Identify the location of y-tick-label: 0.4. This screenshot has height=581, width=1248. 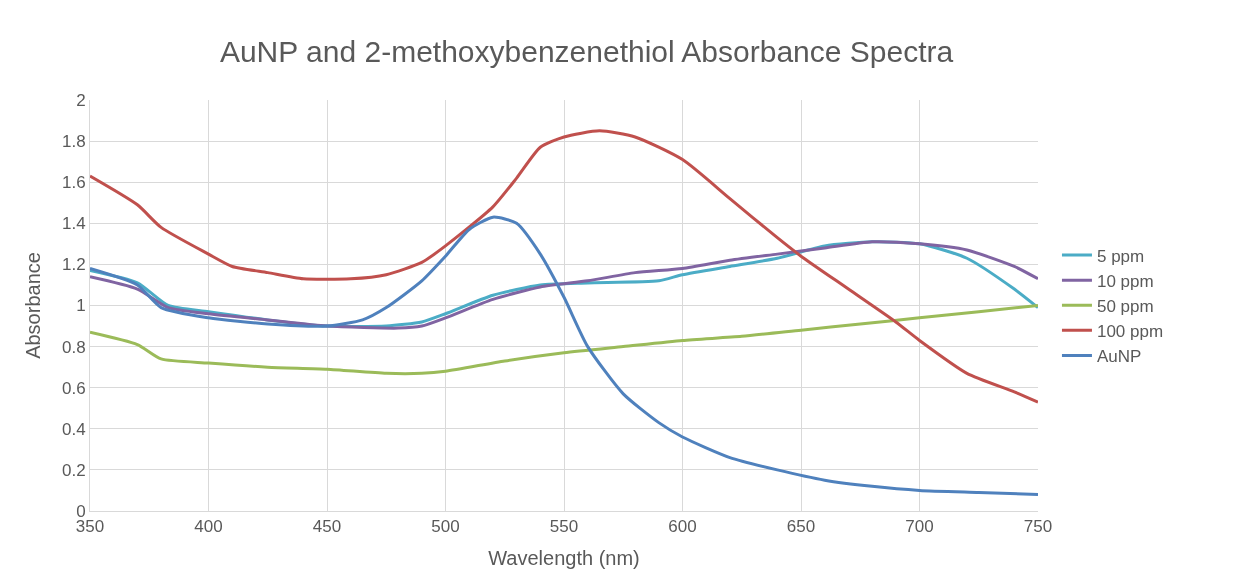
(73, 429).